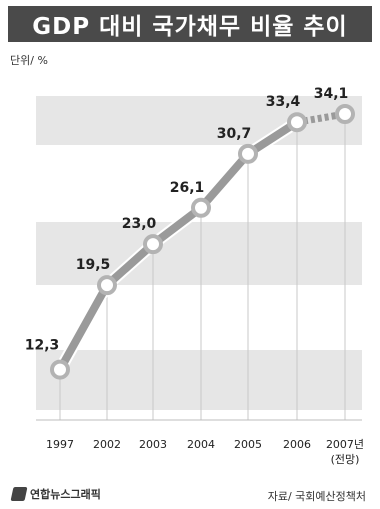 The width and height of the screenshot is (380, 509). What do you see at coordinates (19, 494) in the screenshot?
I see `logo-icon` at bounding box center [19, 494].